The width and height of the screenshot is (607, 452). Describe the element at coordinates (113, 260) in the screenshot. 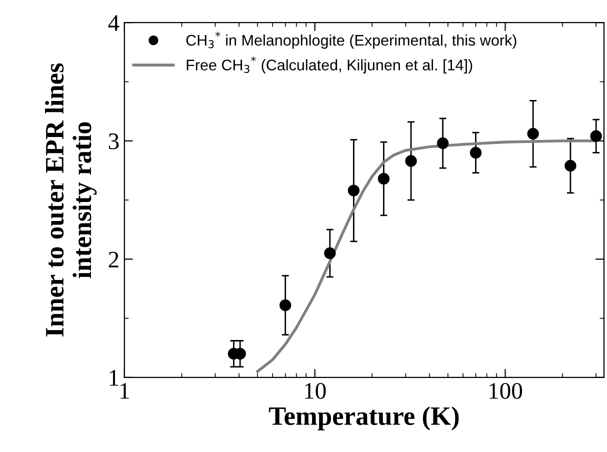

I see `y-tick-label: 2` at that location.